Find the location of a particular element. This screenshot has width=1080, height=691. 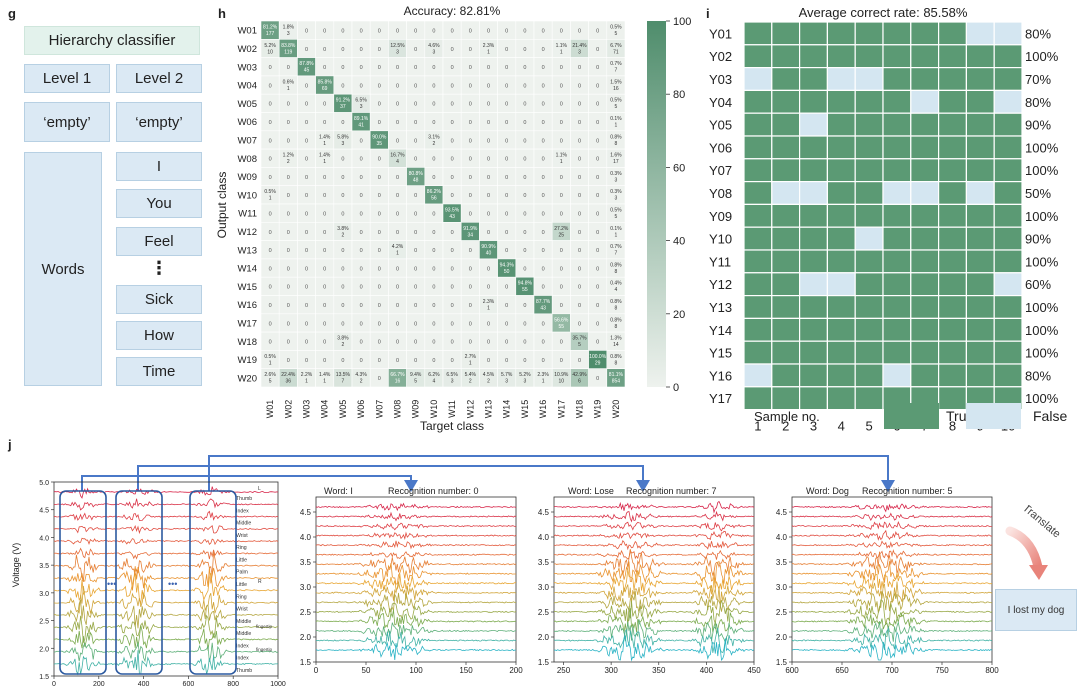

colorbar-tick-label: 80 is located at coordinates (679, 95).